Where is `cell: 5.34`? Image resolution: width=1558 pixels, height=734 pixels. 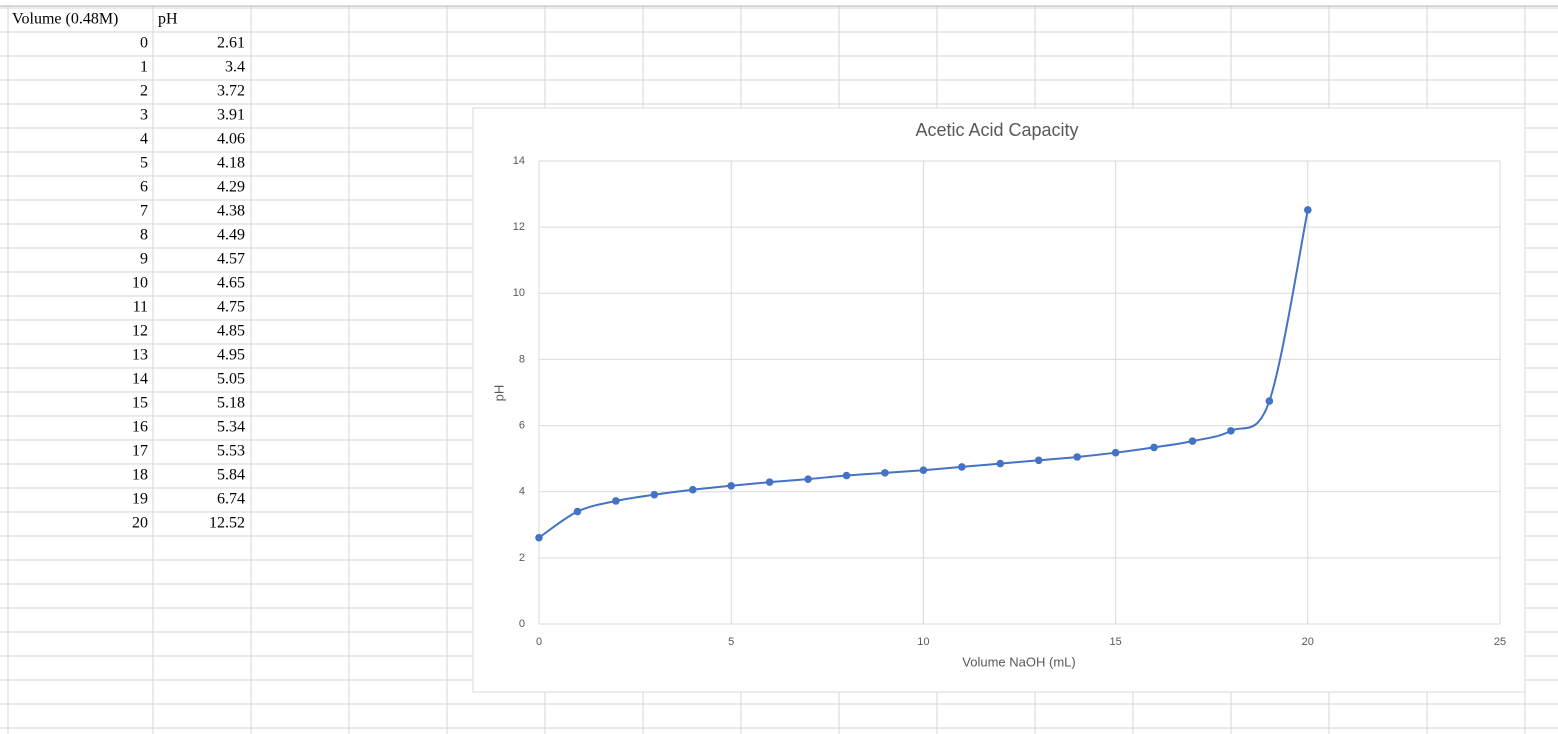
cell: 5.34 is located at coordinates (231, 427).